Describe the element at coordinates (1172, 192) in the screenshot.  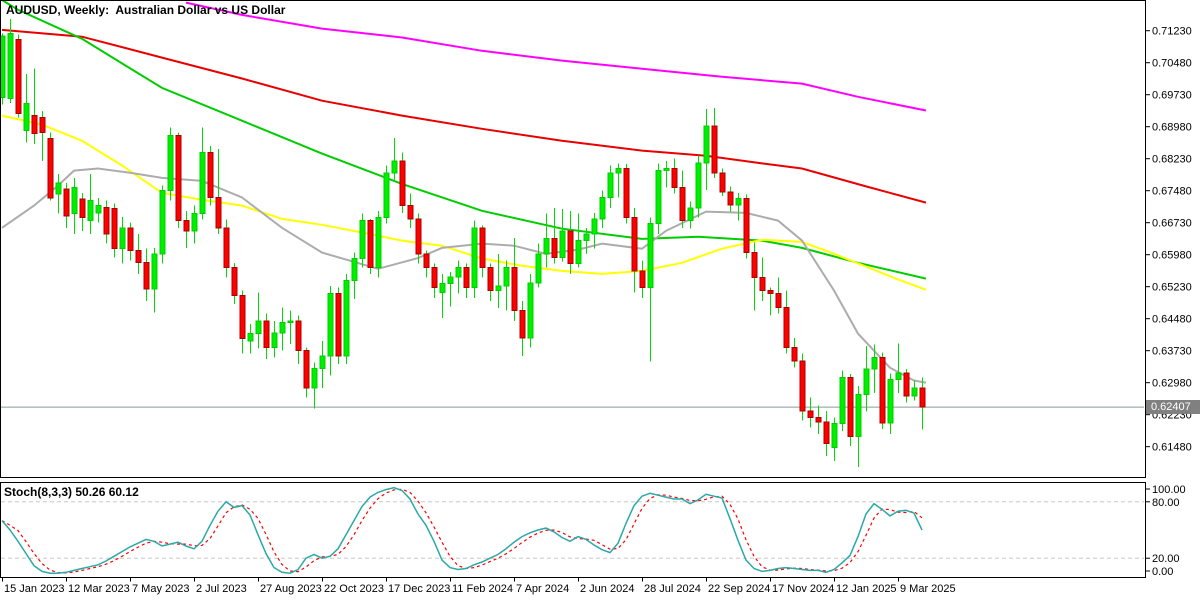
I see `svg-text: 0.67480` at that location.